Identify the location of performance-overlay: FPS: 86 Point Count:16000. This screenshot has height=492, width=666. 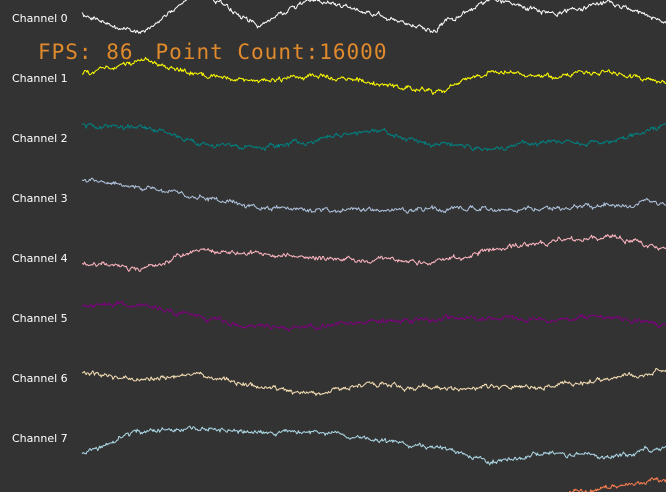
(212, 52).